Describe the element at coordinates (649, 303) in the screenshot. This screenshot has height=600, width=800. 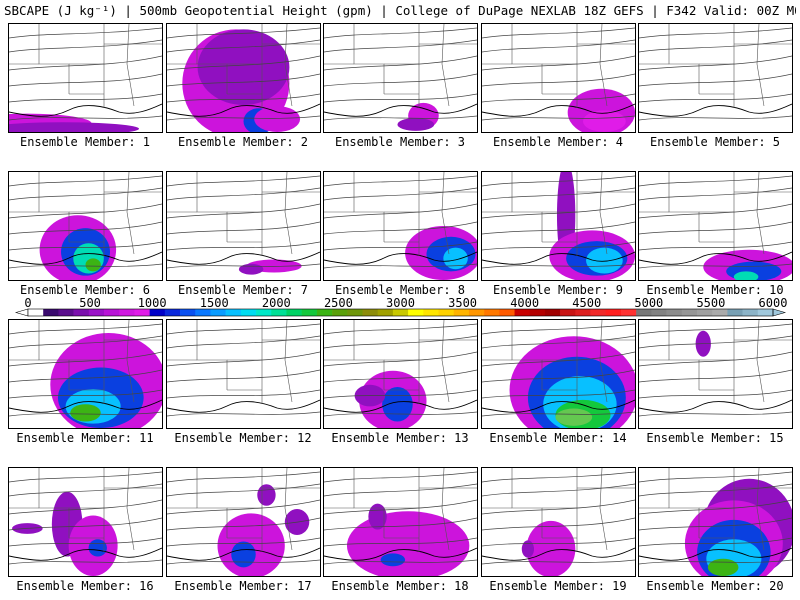
I see `colorbar-tick-label: 5000` at that location.